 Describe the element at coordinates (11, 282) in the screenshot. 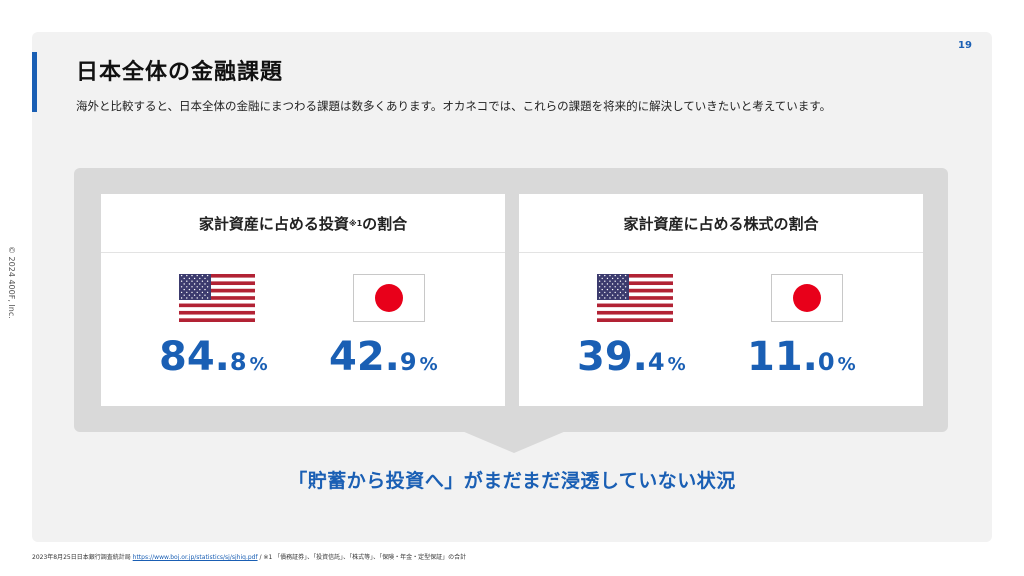

I see `copyright-text: © 2024 400F, Inc.` at that location.